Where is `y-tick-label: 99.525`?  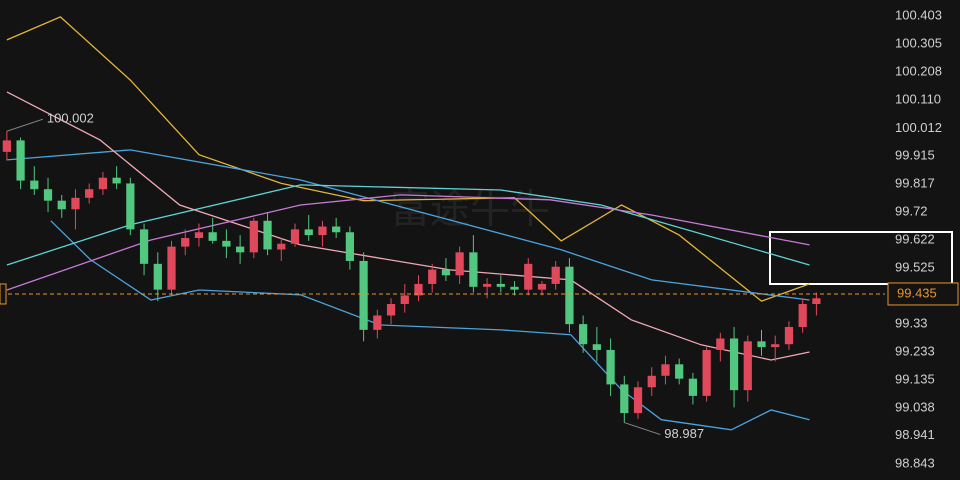
y-tick-label: 99.525 is located at coordinates (915, 267).